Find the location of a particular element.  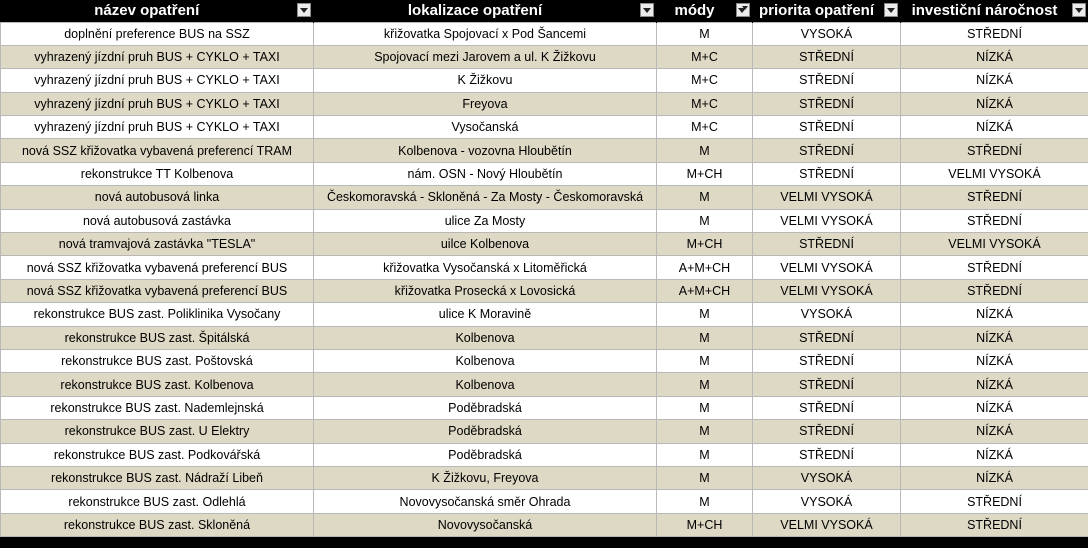

cell-lokalizace: Kolbenova is located at coordinates (485, 337).